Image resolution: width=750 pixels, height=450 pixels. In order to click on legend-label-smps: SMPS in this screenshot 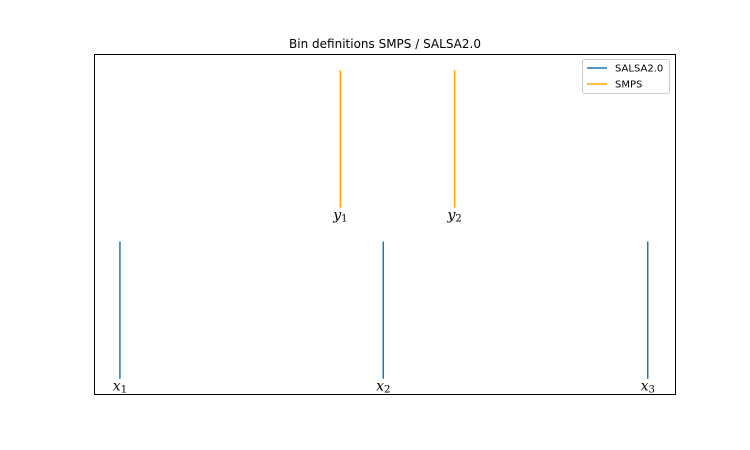, I will do `click(628, 85)`.